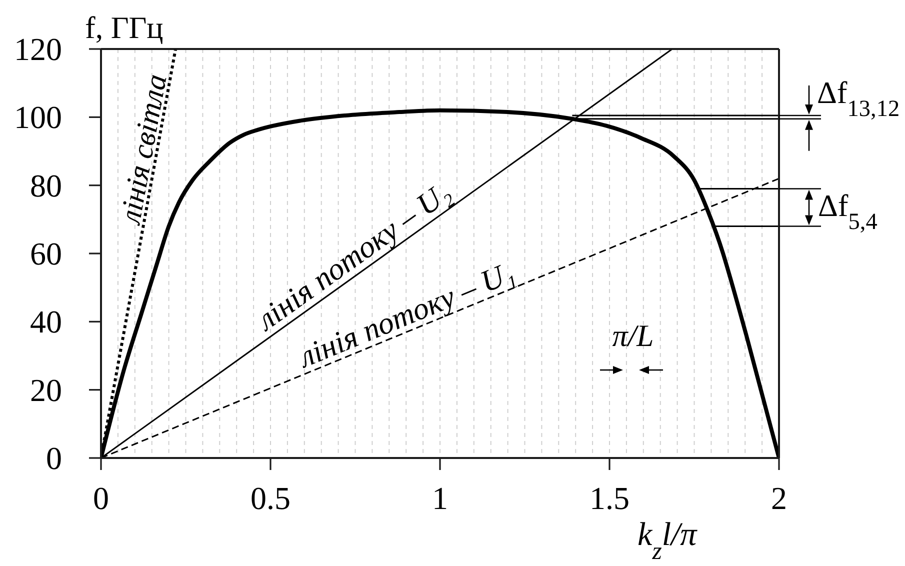  I want to click on y-tick-label: 60, so click(46, 254).